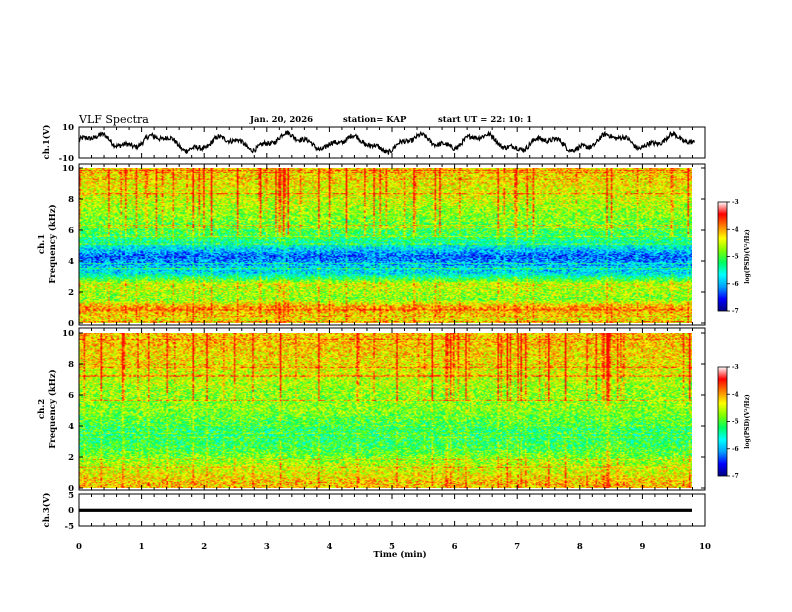 This screenshot has height=612, width=792. I want to click on x-tick-label: 9, so click(642, 547).